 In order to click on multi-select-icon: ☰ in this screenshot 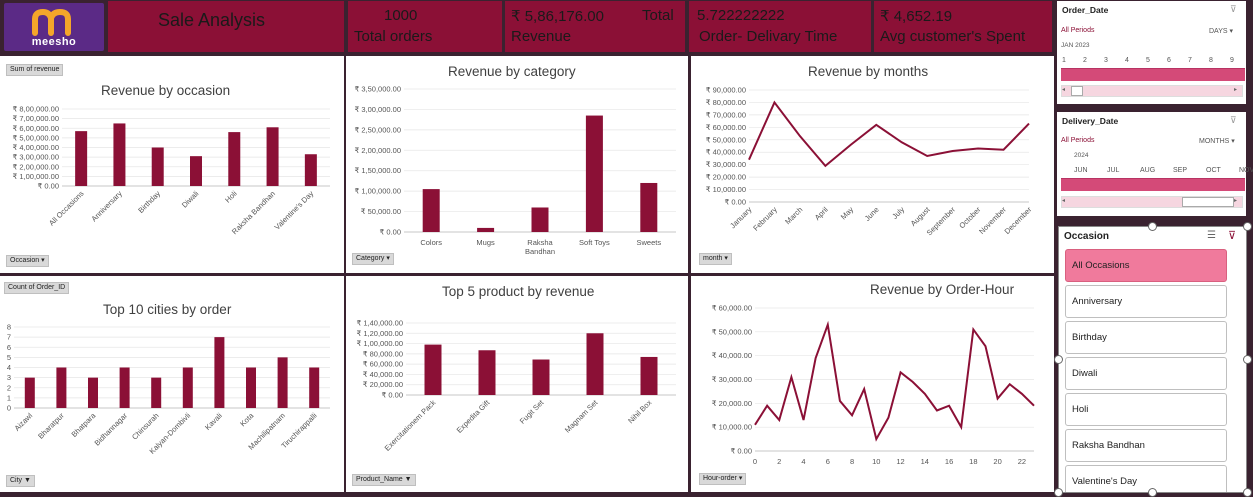, I will do `click(1211, 235)`.